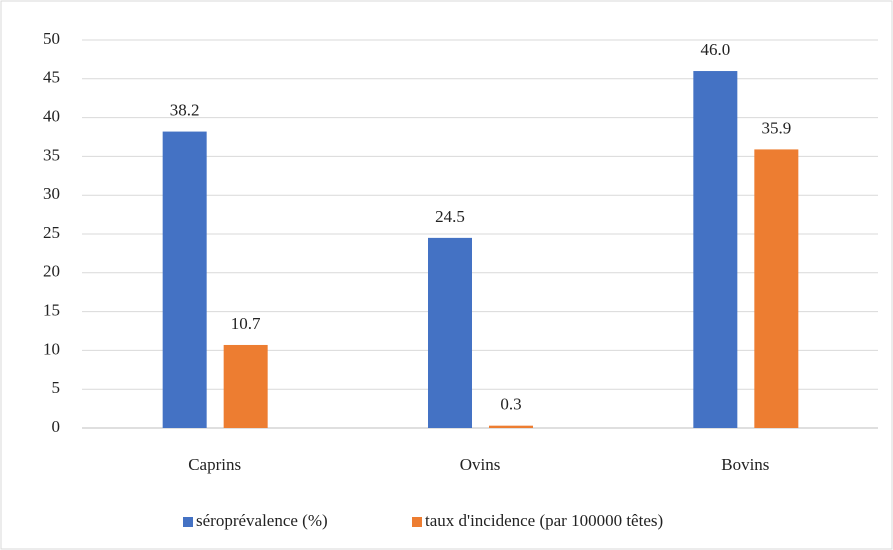  What do you see at coordinates (450, 216) in the screenshot?
I see `data-label: 24.5` at bounding box center [450, 216].